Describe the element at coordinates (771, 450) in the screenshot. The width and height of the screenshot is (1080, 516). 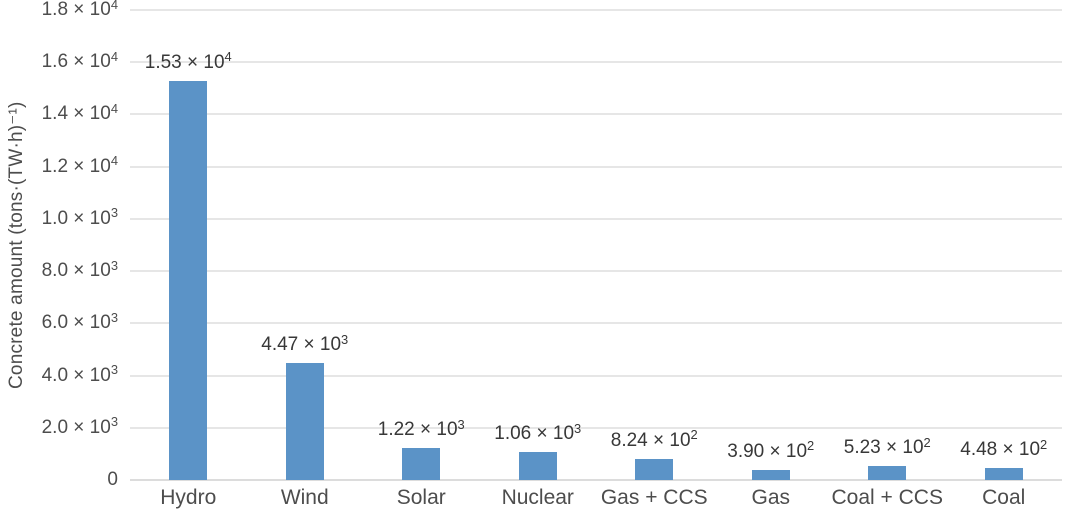
I see `bar-value-label: 3.90 × 10²` at that location.